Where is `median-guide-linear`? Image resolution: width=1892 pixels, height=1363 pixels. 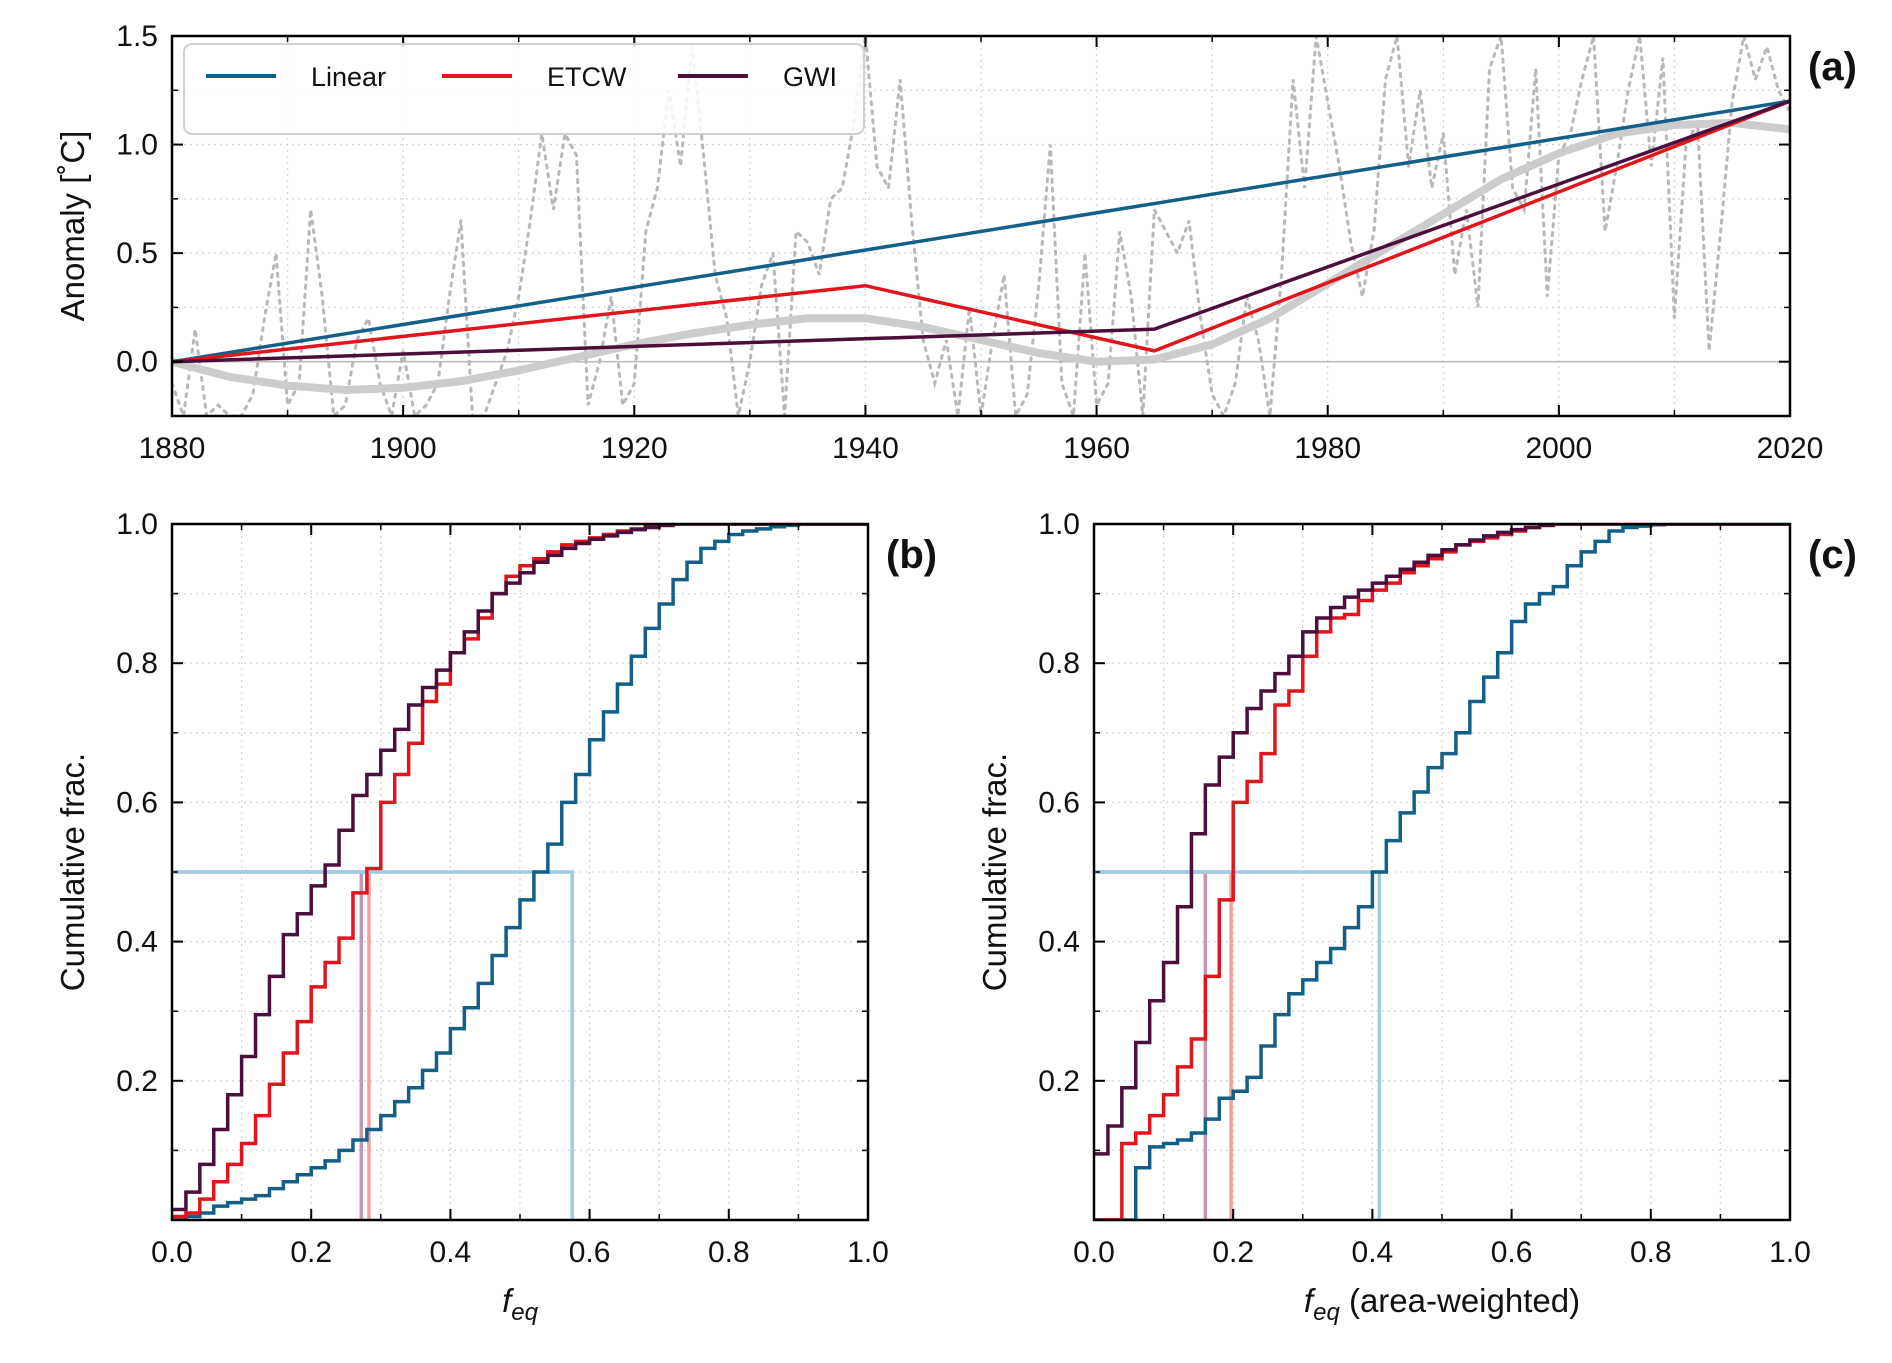 median-guide-linear is located at coordinates (373, 1045).